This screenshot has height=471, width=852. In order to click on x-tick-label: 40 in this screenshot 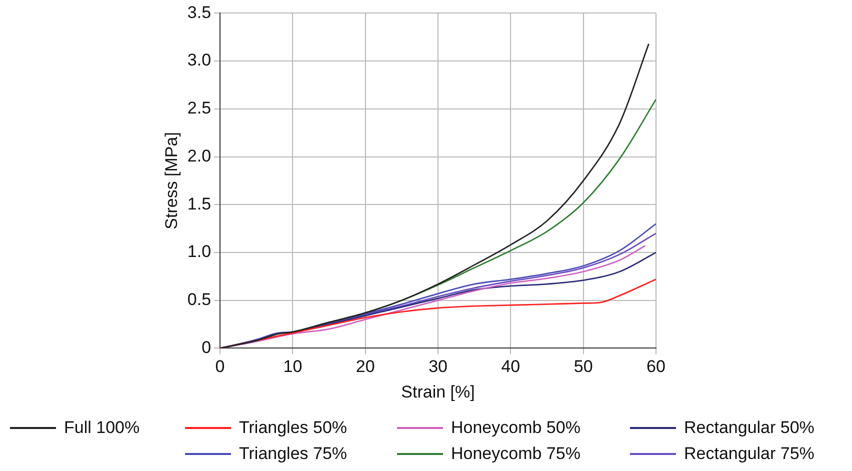, I will do `click(510, 366)`.